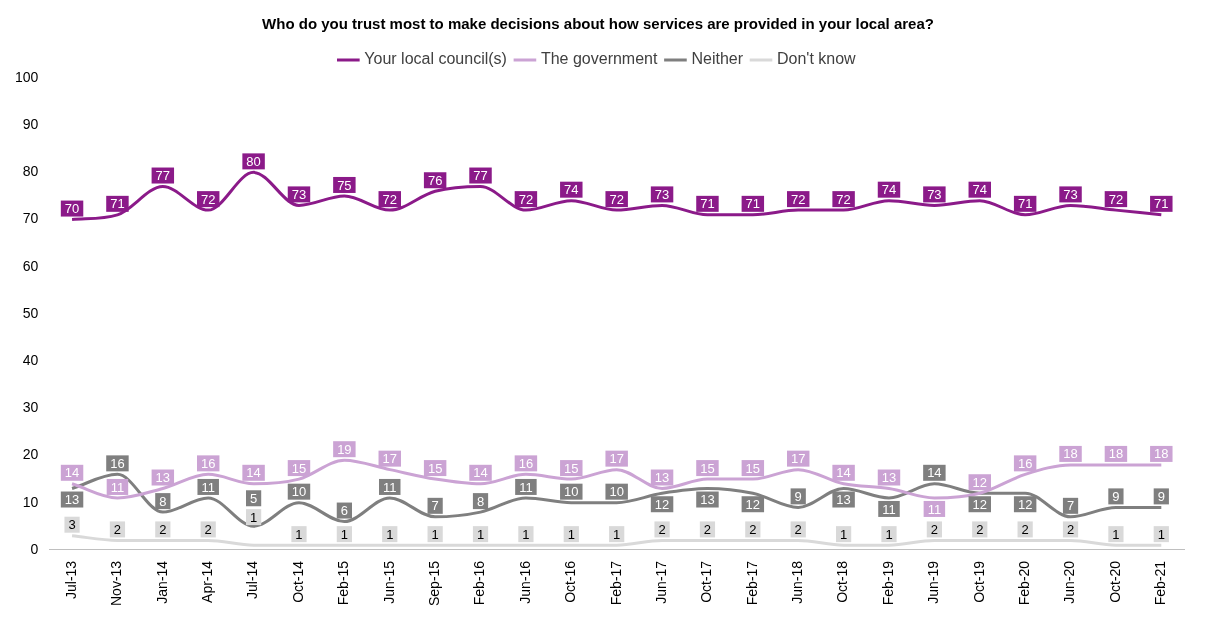  I want to click on x-tick-label: Nov-13, so click(116, 583).